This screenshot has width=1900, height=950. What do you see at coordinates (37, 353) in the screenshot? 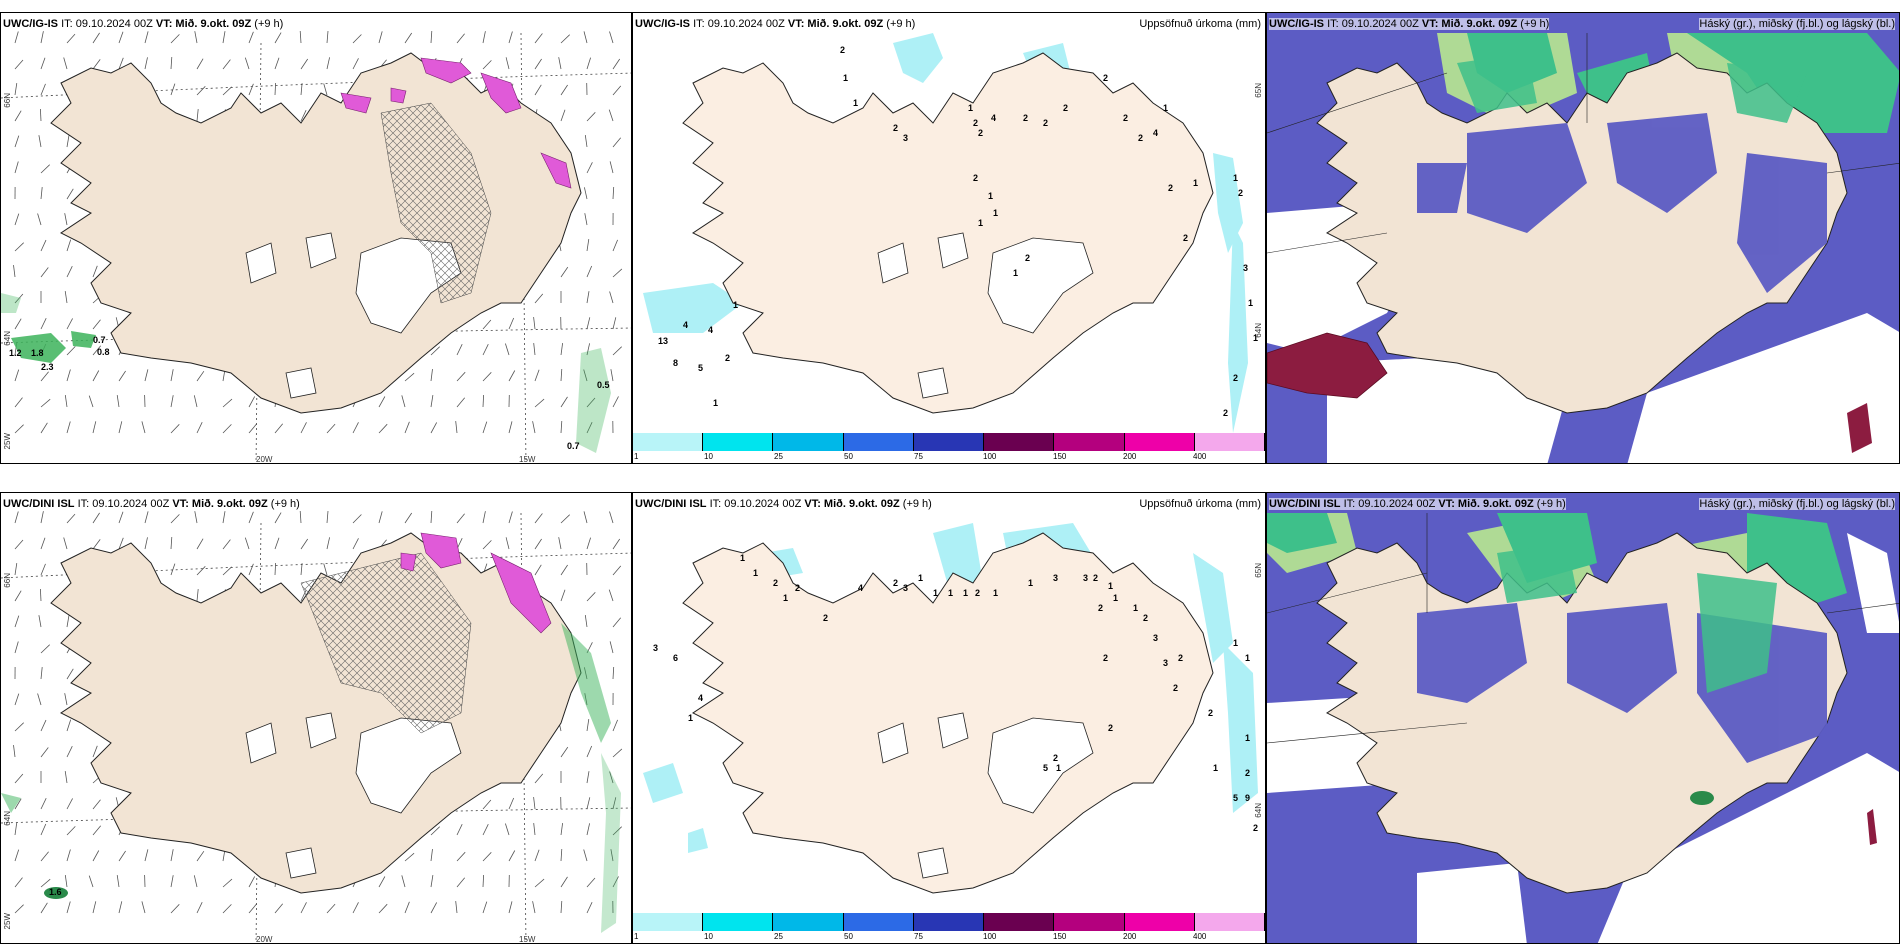
I see `precip-value: 1.8` at bounding box center [37, 353].